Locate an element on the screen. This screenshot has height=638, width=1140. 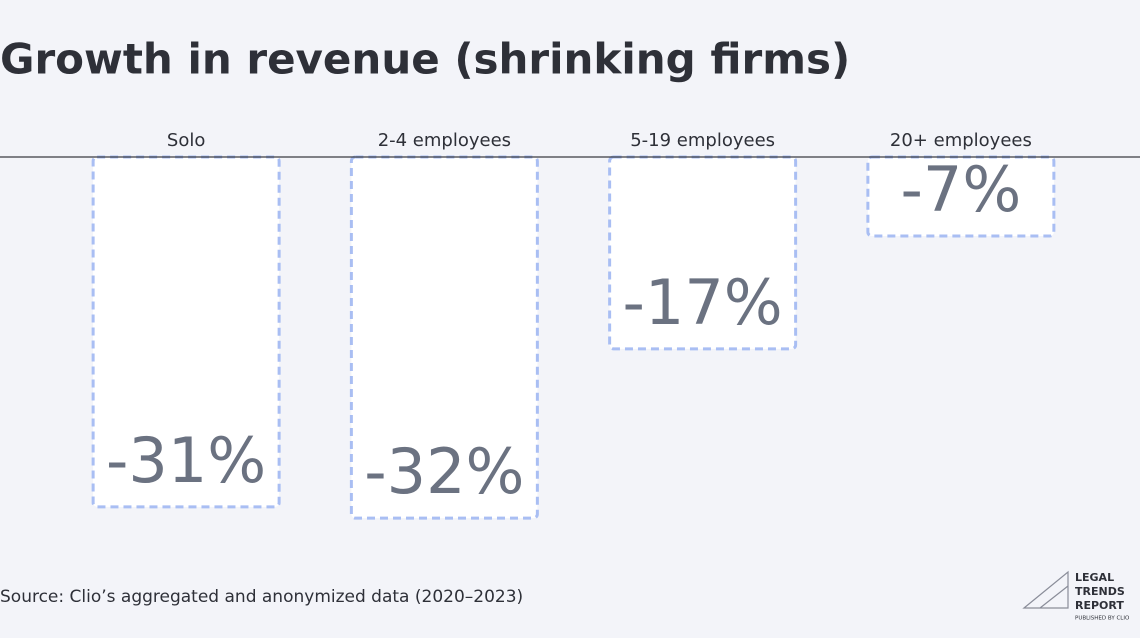
x-tick-label: Solo is located at coordinates (186, 140).